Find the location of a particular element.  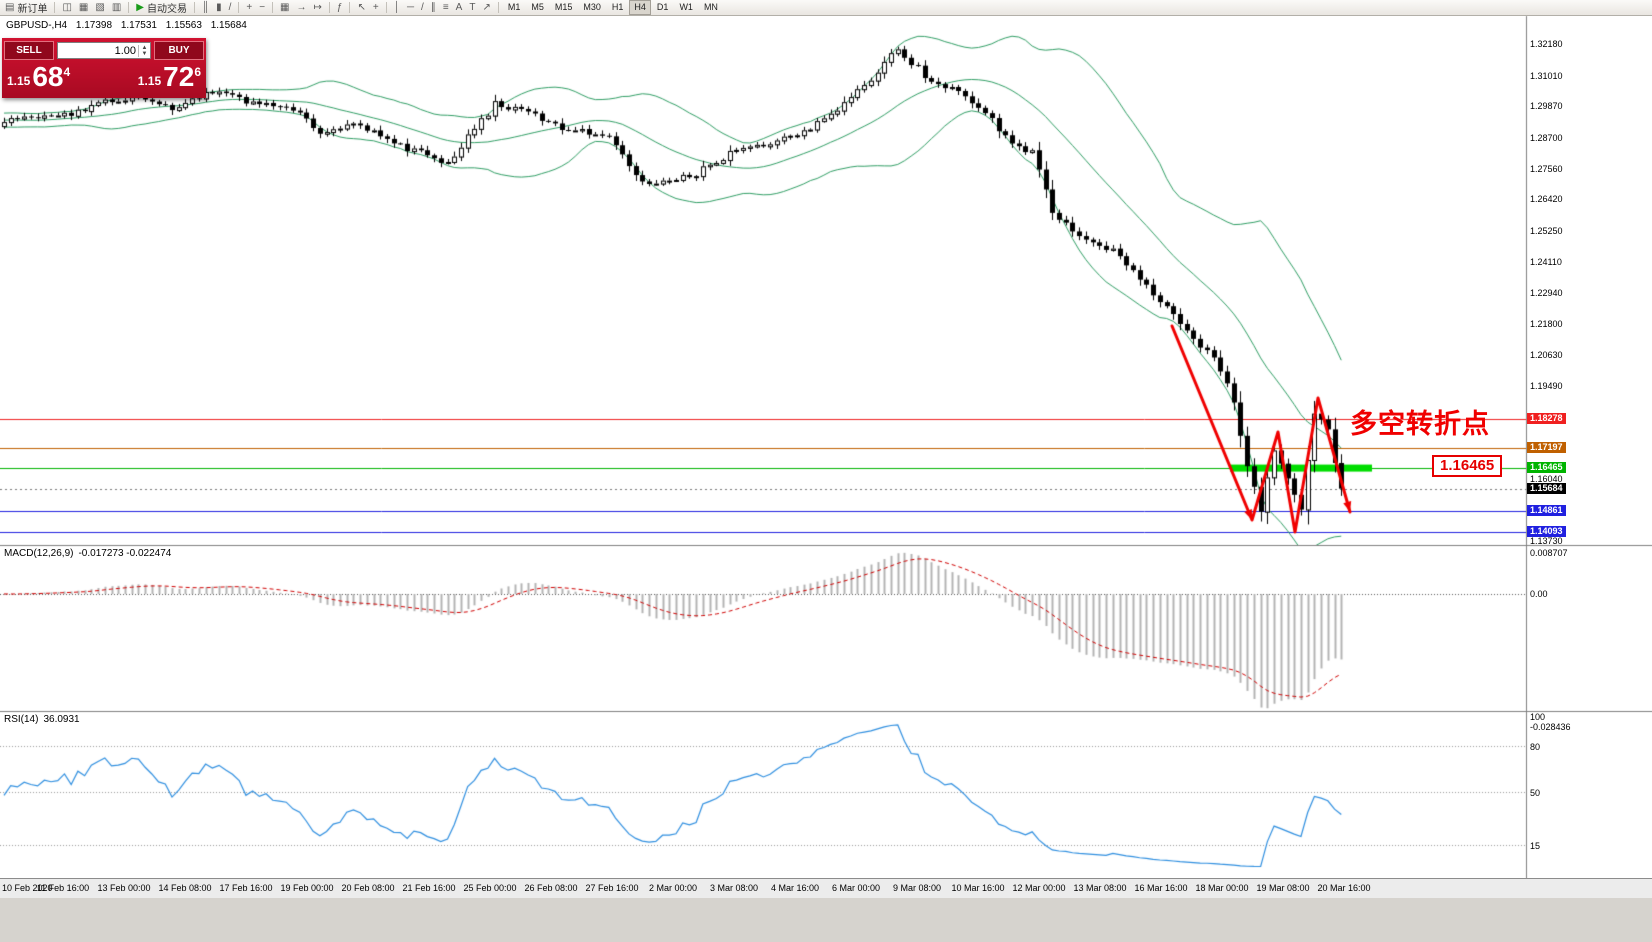

timeframe-m15-button: M15 is located at coordinates (563, 7).